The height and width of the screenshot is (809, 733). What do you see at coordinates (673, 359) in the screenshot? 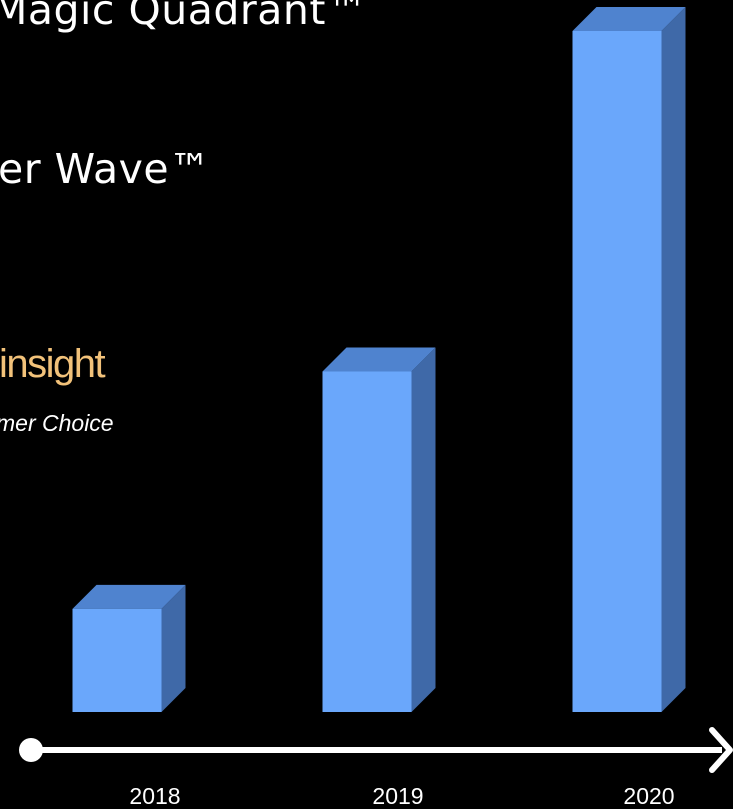
I see `bar-side-2020` at bounding box center [673, 359].